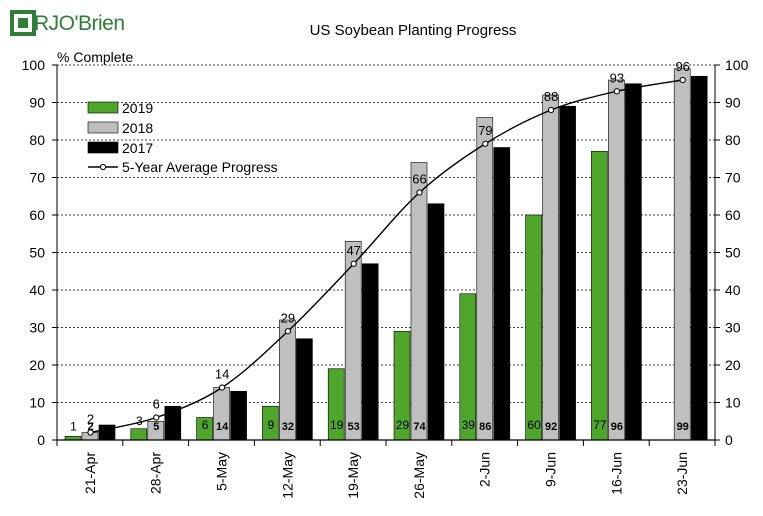 The width and height of the screenshot is (763, 516). I want to click on x-tick-label: 19-May, so click(353, 475).